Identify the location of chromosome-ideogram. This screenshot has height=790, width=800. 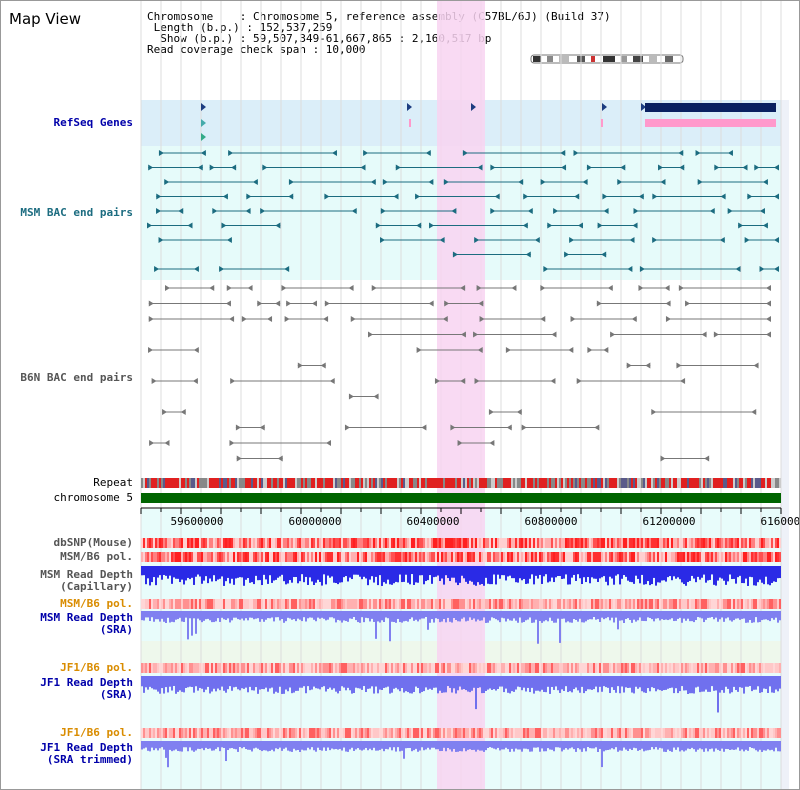
(607, 59).